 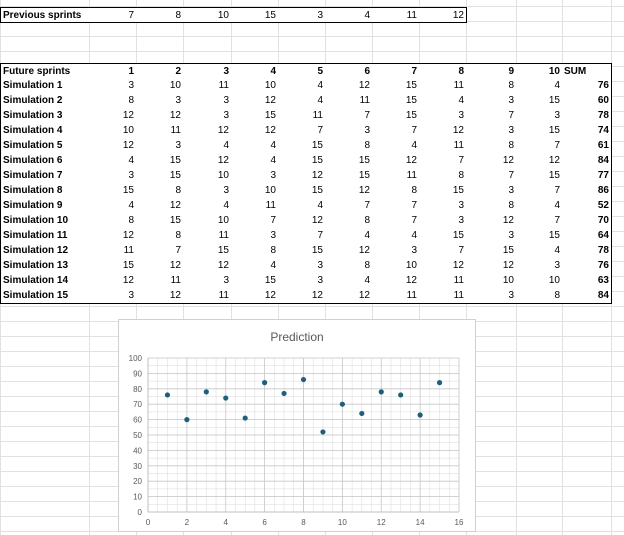 What do you see at coordinates (45, 161) in the screenshot?
I see `simulation-row-label: Simulation 6` at bounding box center [45, 161].